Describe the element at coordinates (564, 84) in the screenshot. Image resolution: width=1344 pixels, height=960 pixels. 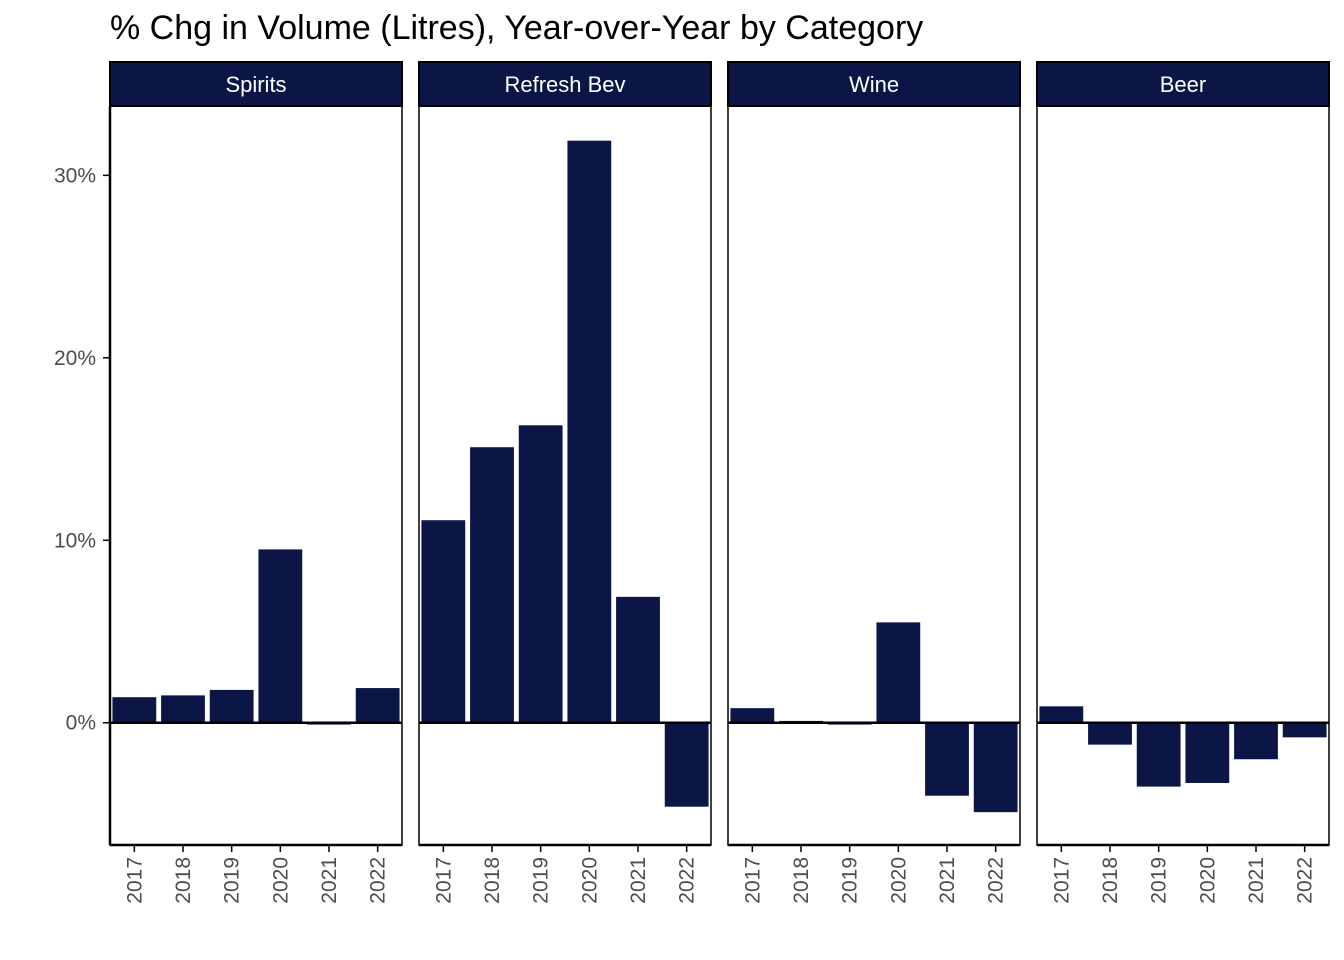
I see `facet-label-refresh-bev: Refresh Bev` at that location.